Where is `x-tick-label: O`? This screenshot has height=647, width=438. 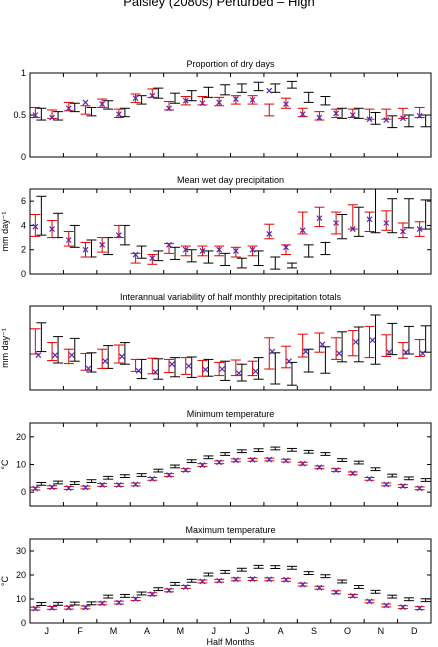 x-tick-label: O is located at coordinates (347, 631).